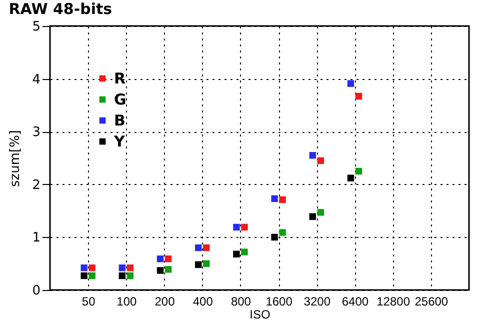  Describe the element at coordinates (260, 315) in the screenshot. I see `x-axis-title: ISO` at that location.